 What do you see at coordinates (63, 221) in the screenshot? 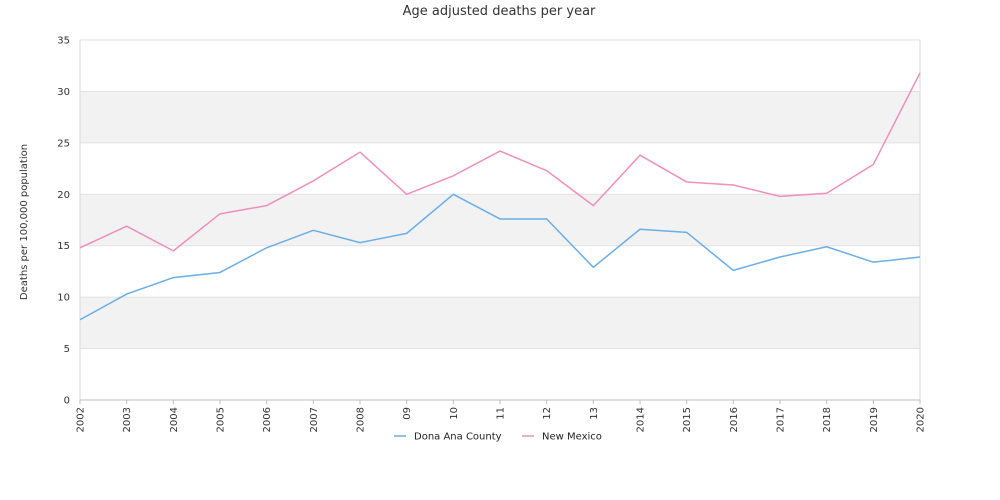
I see `y-tick-labels: 0 5 10 15 20 25 30 35` at bounding box center [63, 221].